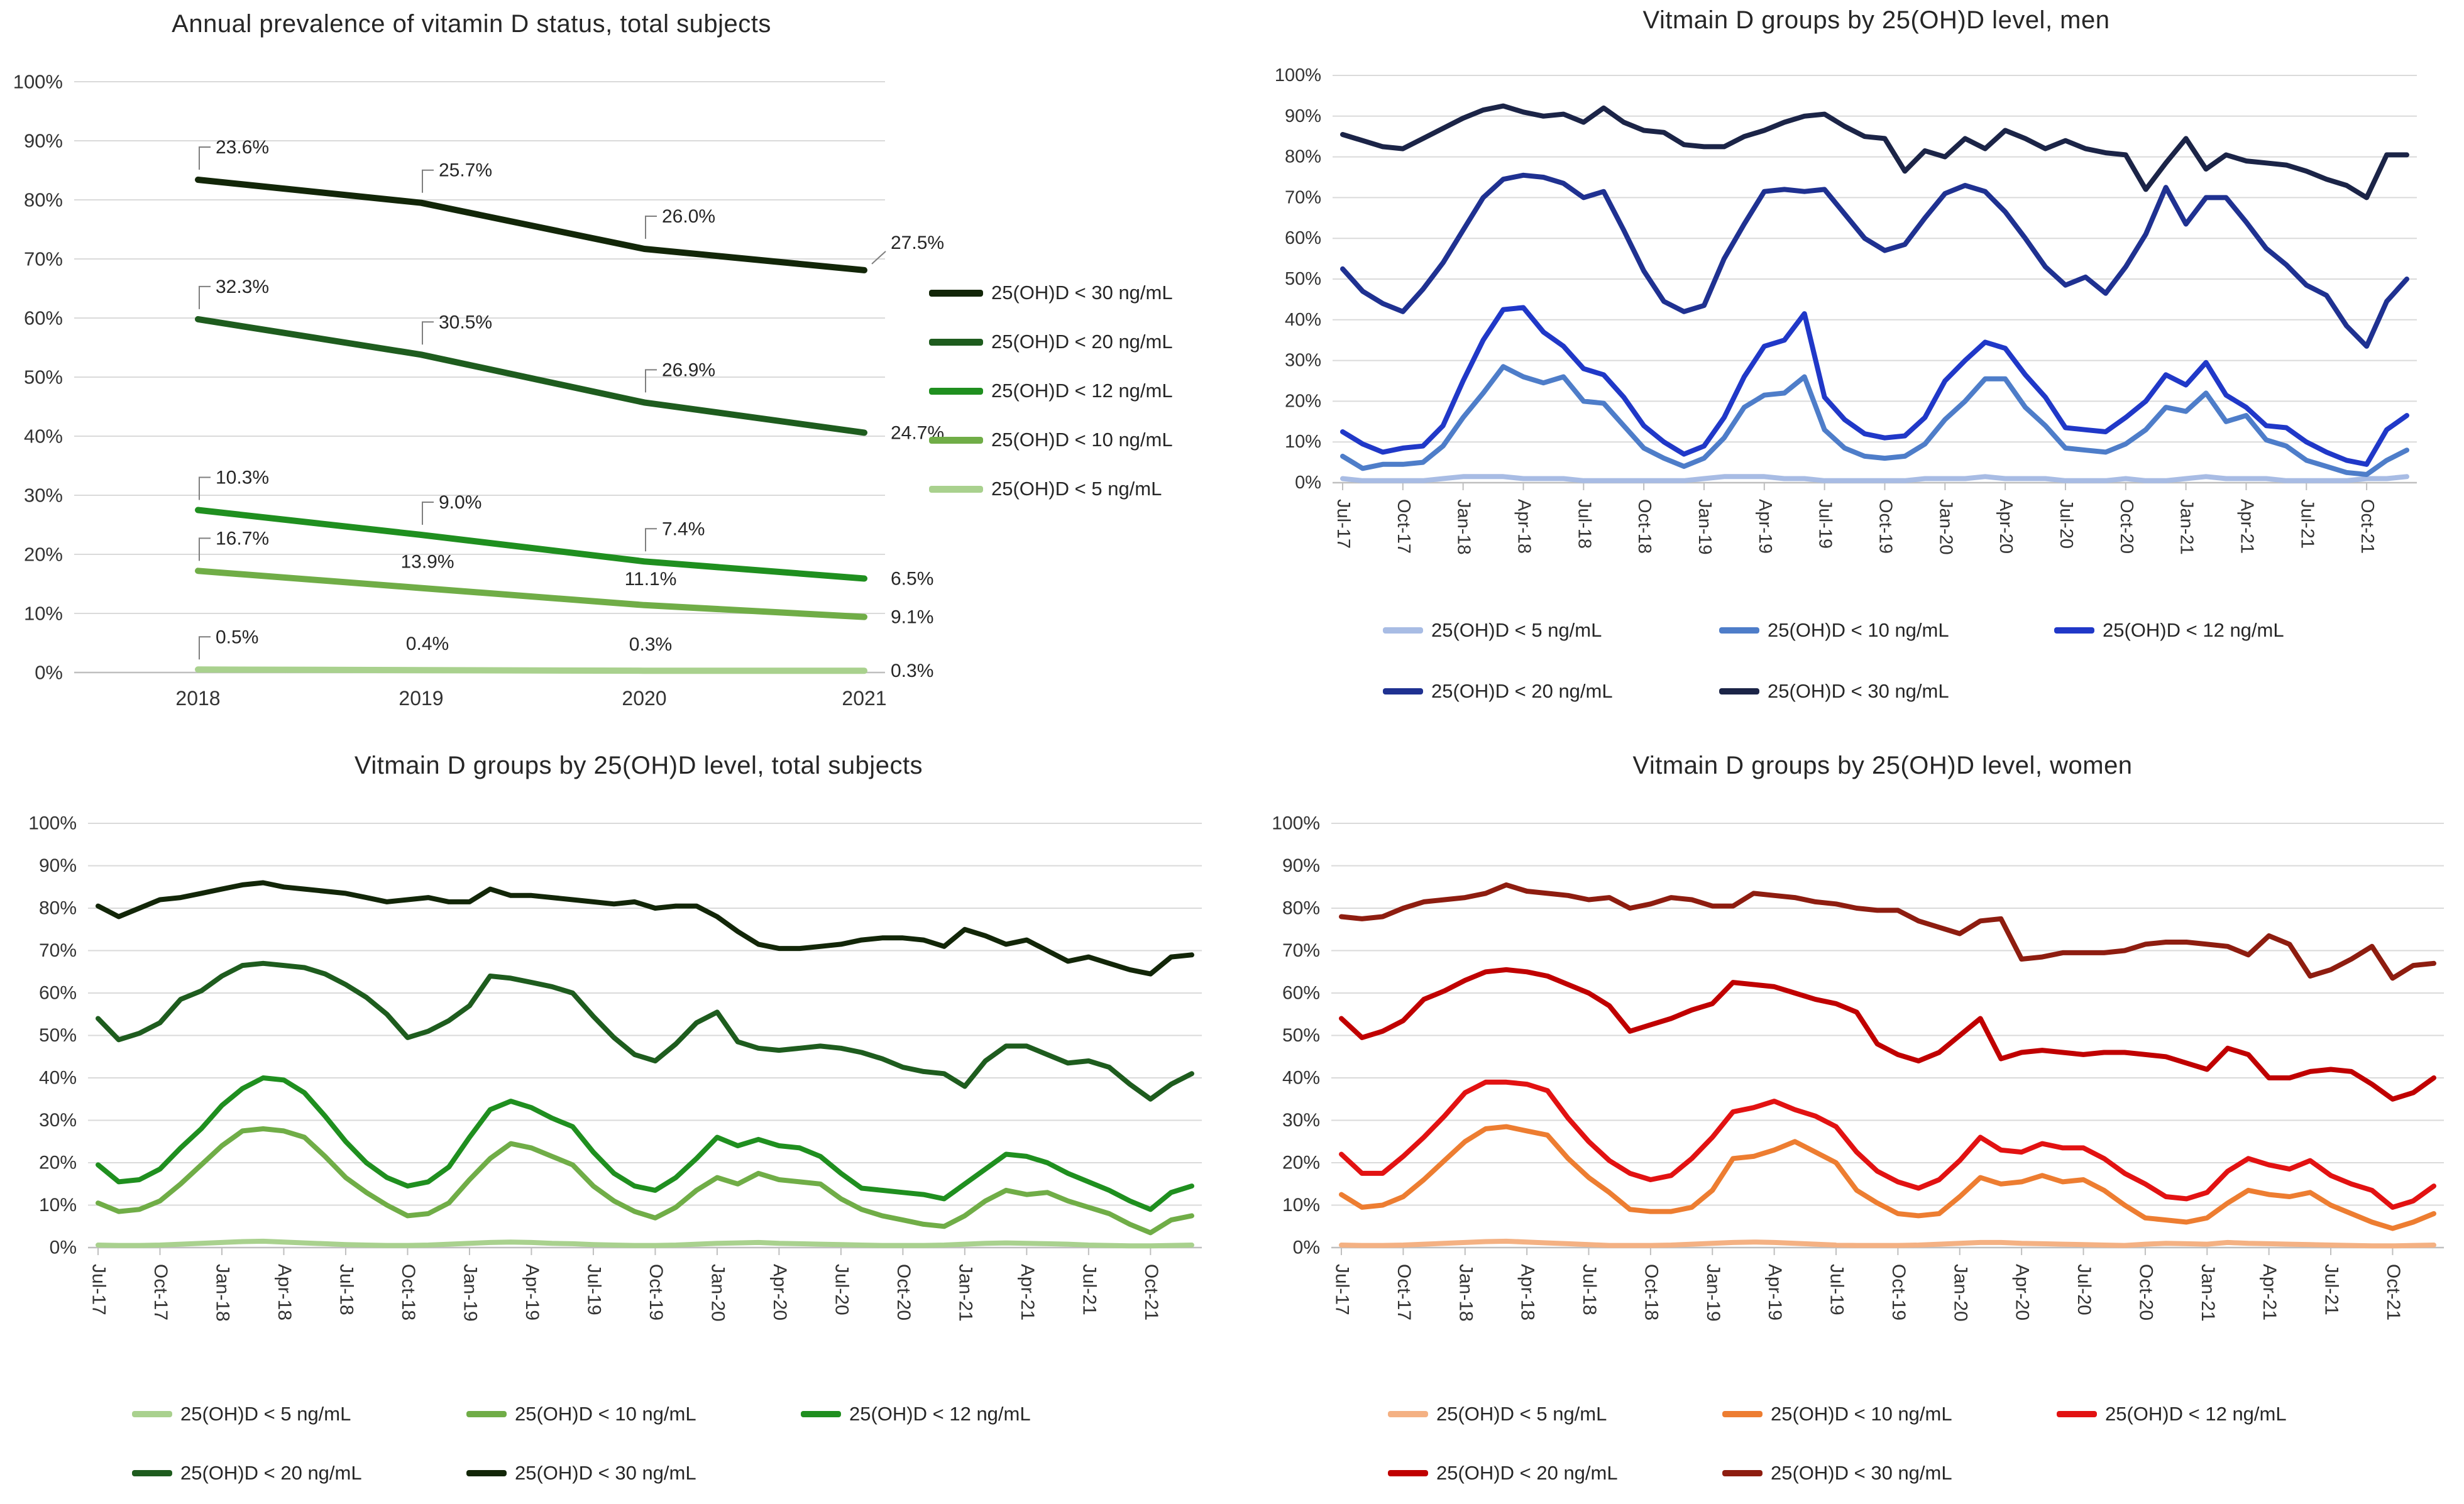 Image resolution: width=2464 pixels, height=1504 pixels. Describe the element at coordinates (1834, 691) in the screenshot. I see `legend-item: 25(OH)D < 30 ng/mL` at that location.